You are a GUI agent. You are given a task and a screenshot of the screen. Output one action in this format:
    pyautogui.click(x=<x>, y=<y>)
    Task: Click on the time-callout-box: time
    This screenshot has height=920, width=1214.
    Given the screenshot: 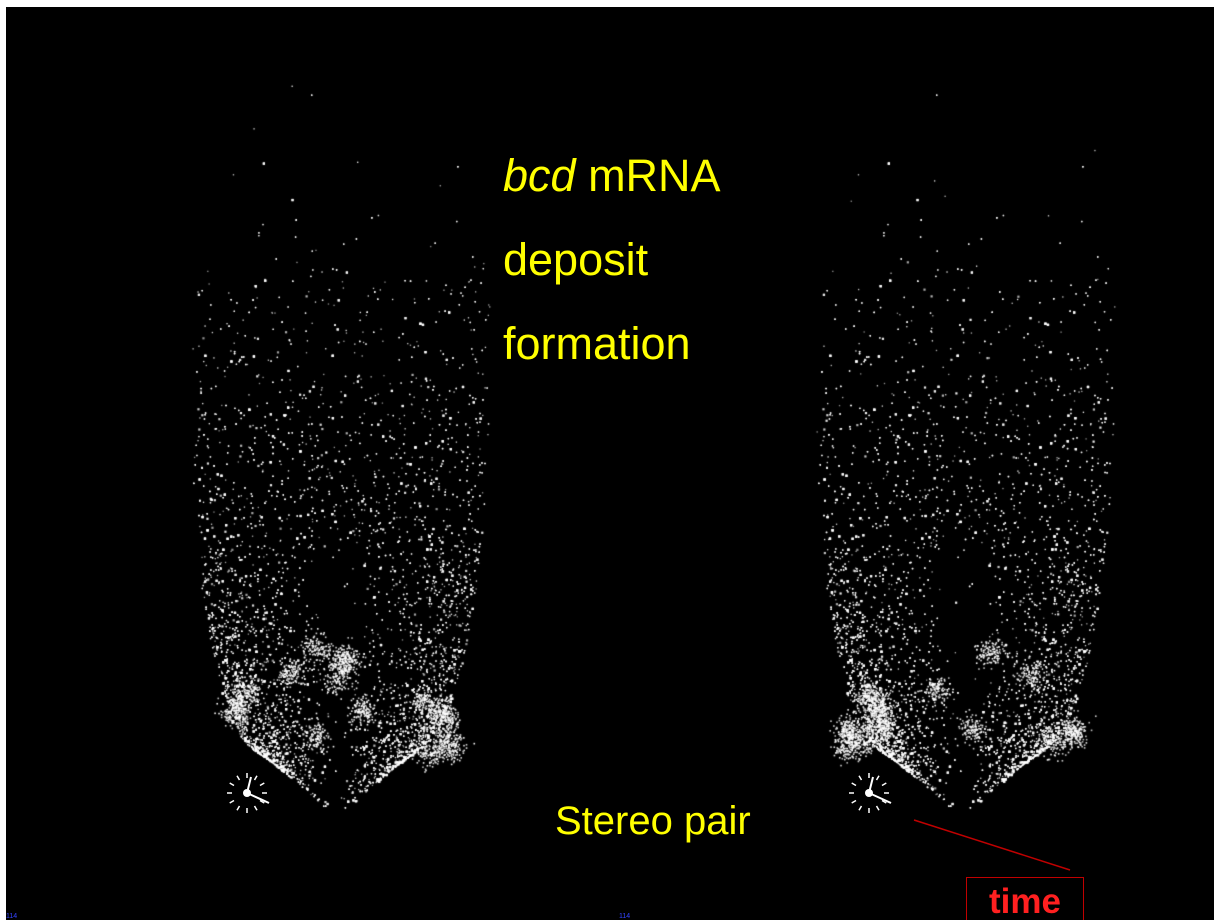 What is the action you would take?
    pyautogui.click(x=1025, y=898)
    